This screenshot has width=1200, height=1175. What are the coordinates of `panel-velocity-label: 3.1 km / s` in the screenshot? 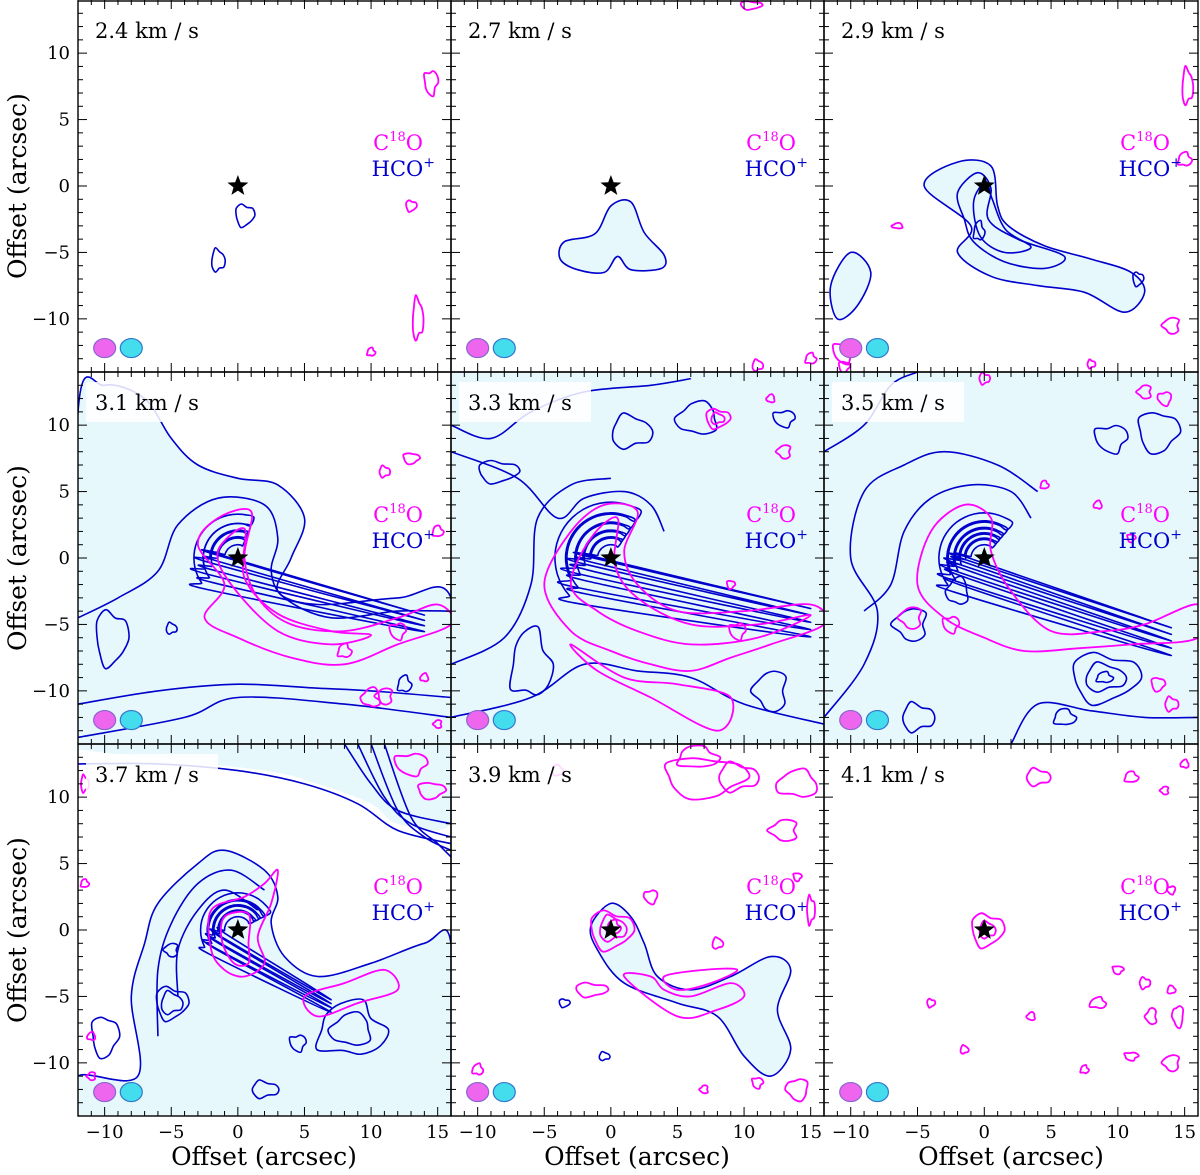 It's located at (147, 403).